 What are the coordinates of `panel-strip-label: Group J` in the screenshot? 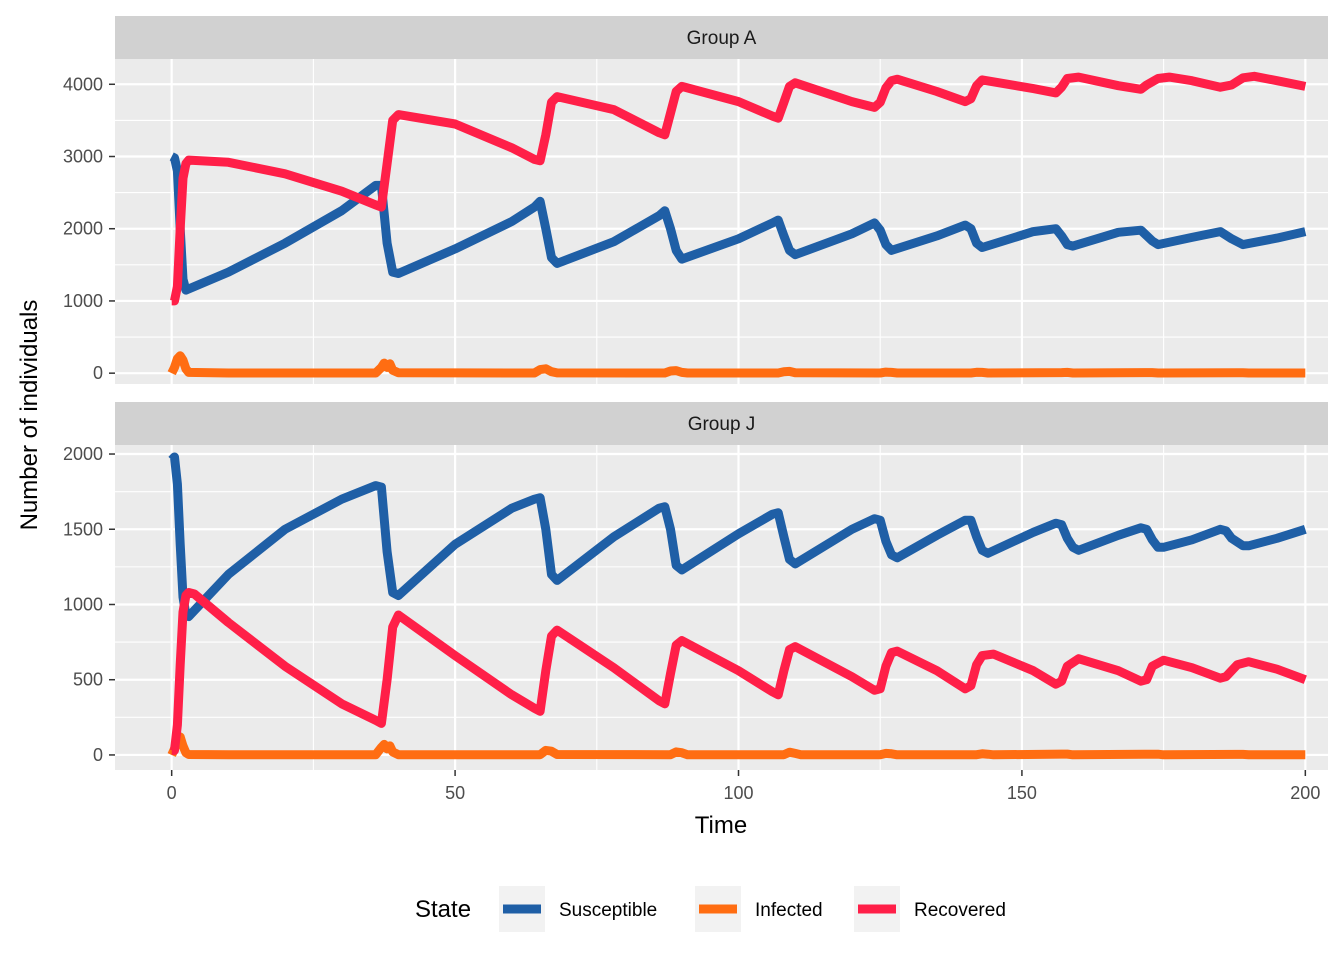 It's located at (722, 424).